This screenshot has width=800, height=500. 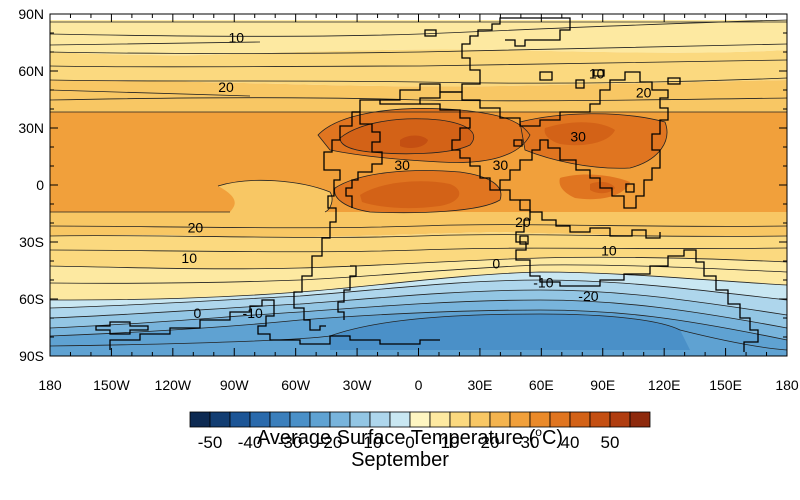 What do you see at coordinates (290, 442) in the screenshot?
I see `colorbar-tick-label: -30` at bounding box center [290, 442].